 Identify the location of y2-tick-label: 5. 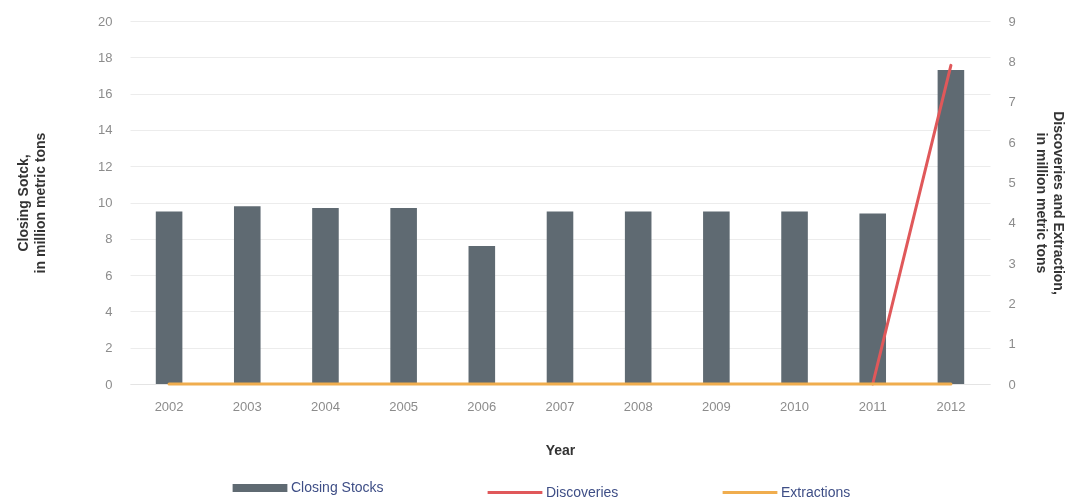
(1012, 182).